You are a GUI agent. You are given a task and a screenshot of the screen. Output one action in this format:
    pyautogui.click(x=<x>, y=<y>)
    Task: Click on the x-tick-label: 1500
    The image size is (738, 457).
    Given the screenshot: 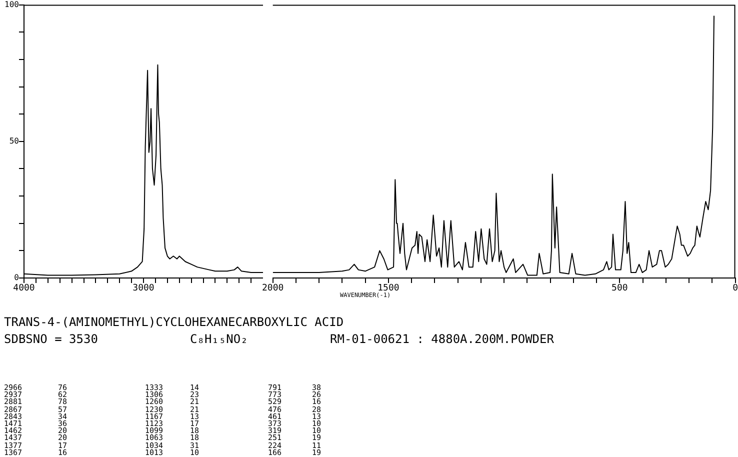 What is the action you would take?
    pyautogui.click(x=389, y=289)
    